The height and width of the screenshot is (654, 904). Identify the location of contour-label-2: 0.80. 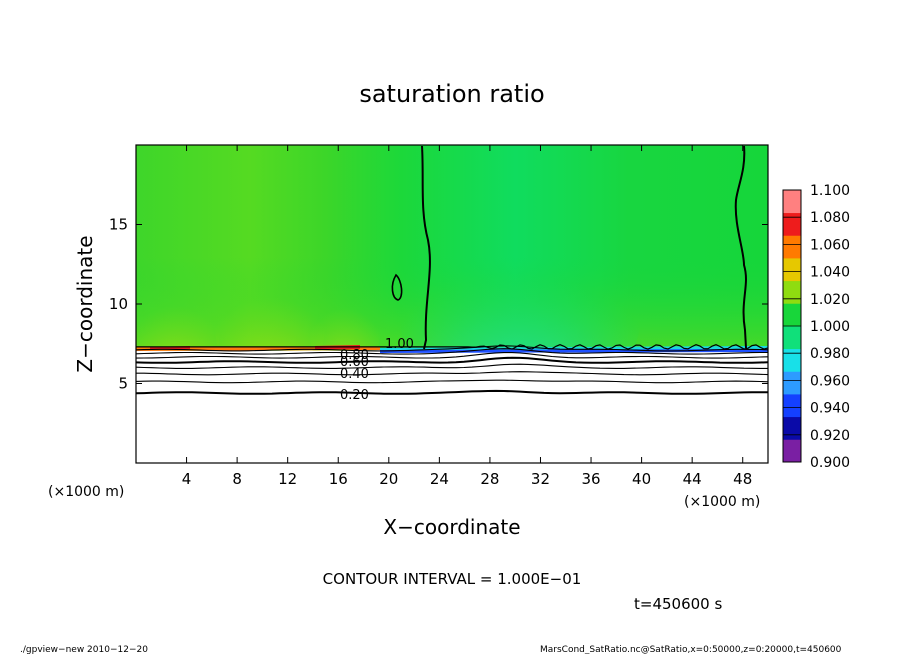
(354, 355).